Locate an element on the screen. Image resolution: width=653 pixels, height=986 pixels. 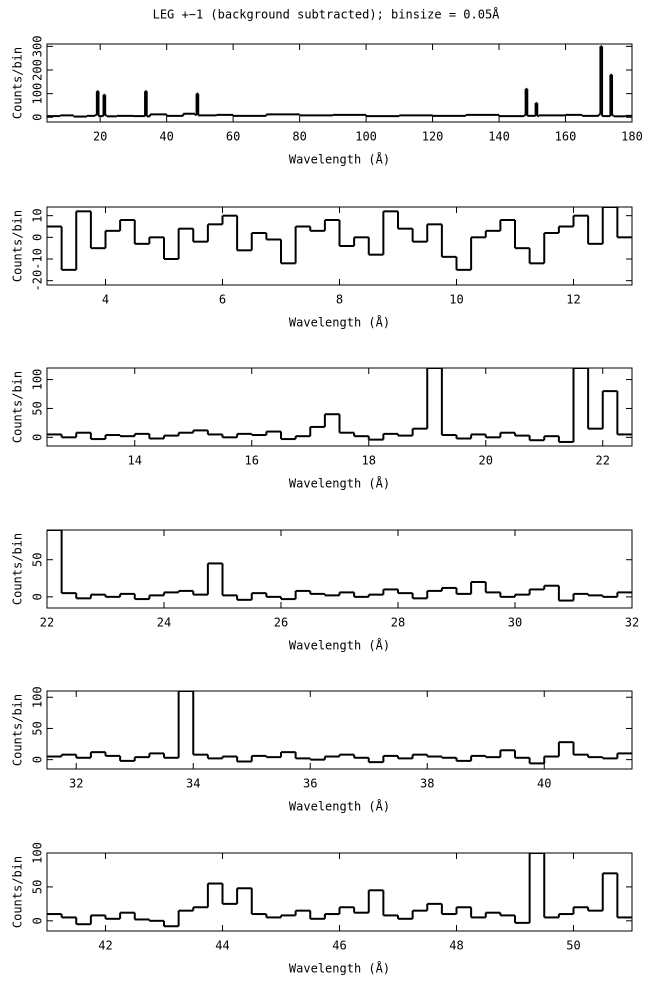
x-tick-label: 28 is located at coordinates (398, 623).